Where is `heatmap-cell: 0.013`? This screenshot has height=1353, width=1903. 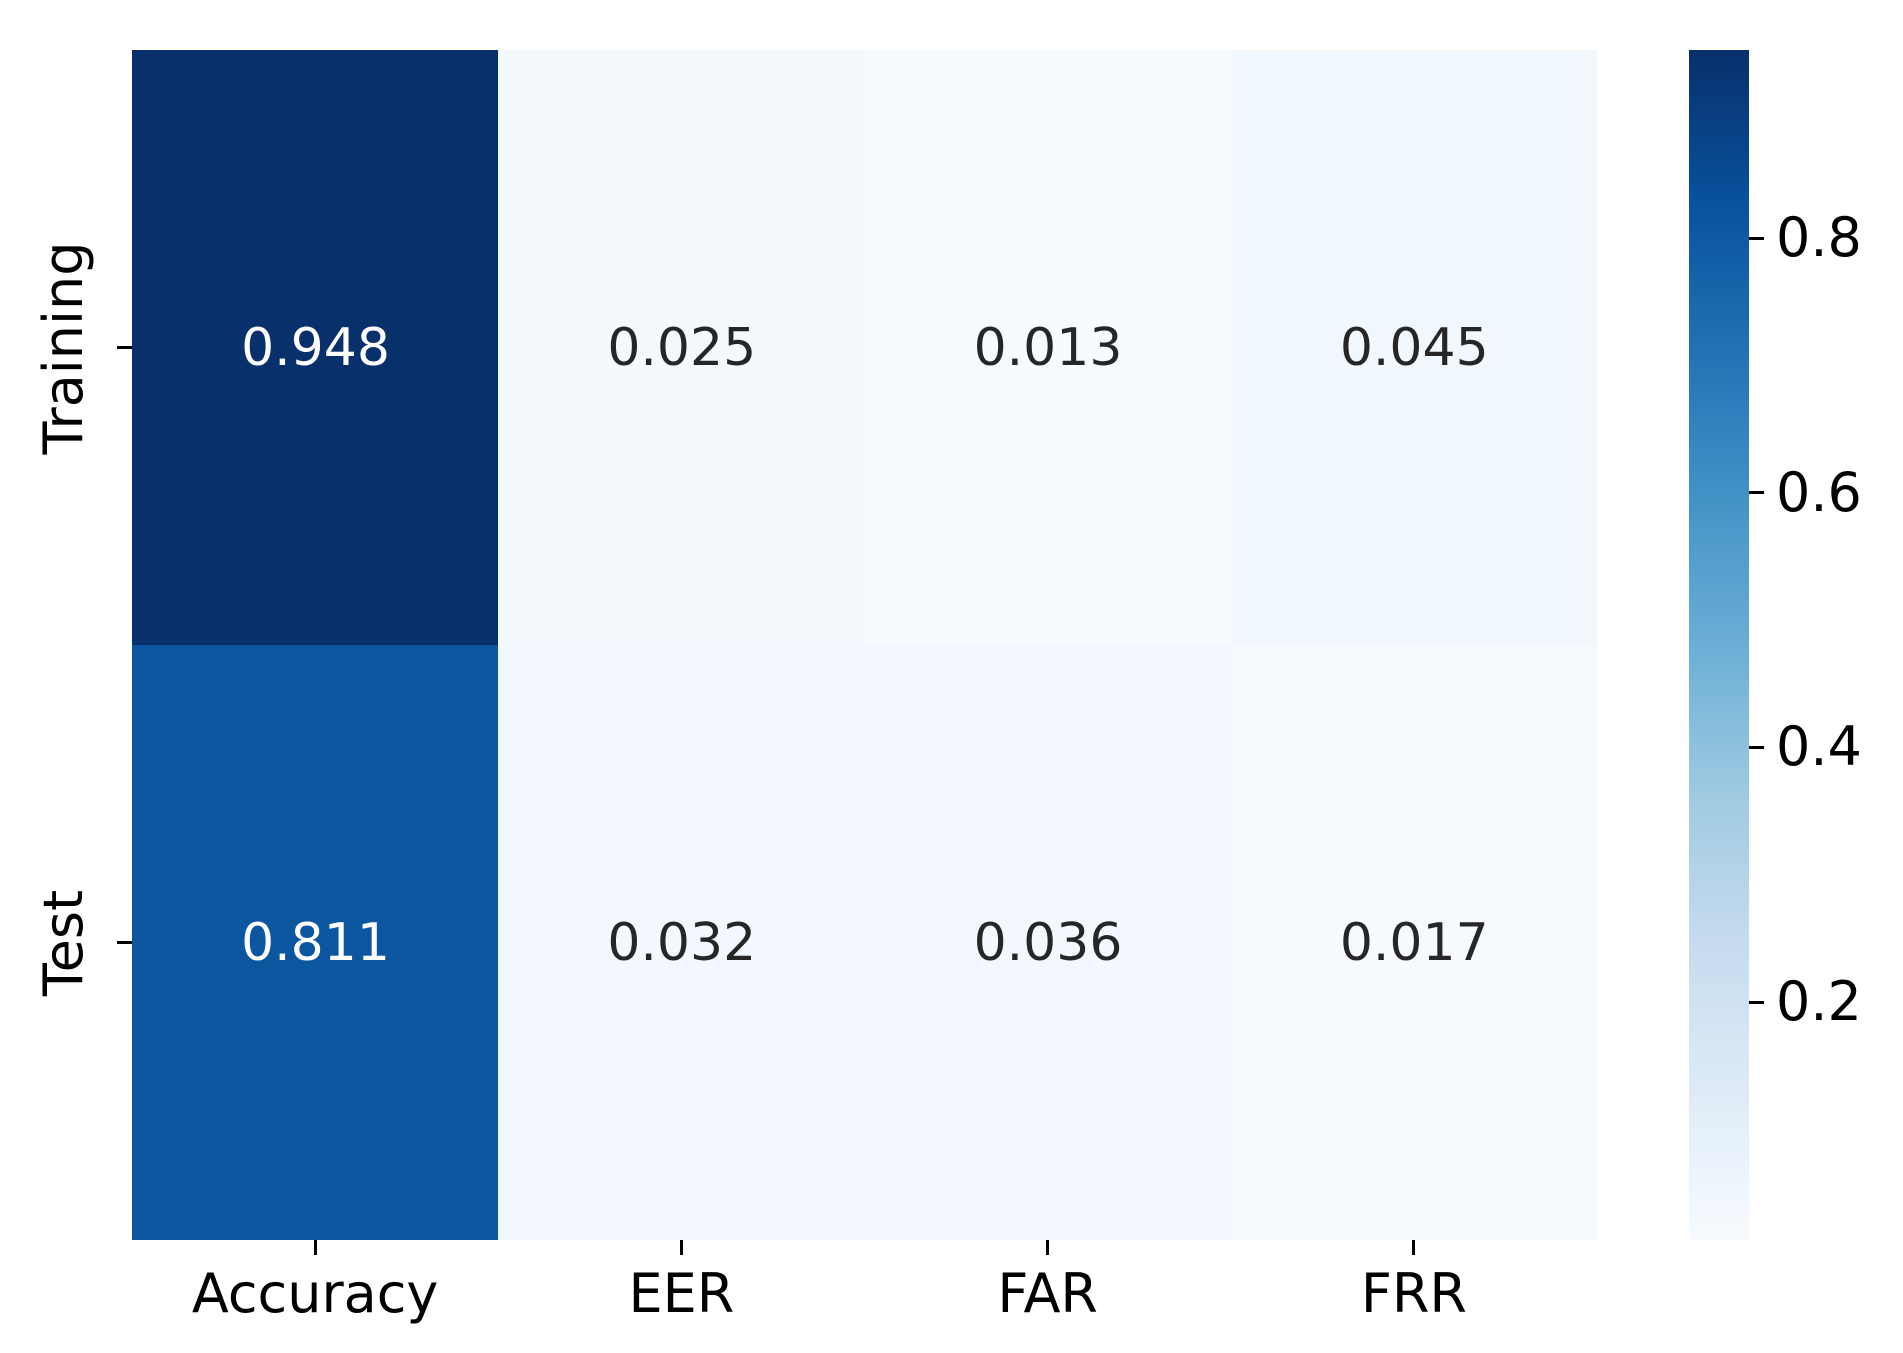
heatmap-cell: 0.013 is located at coordinates (1048, 347).